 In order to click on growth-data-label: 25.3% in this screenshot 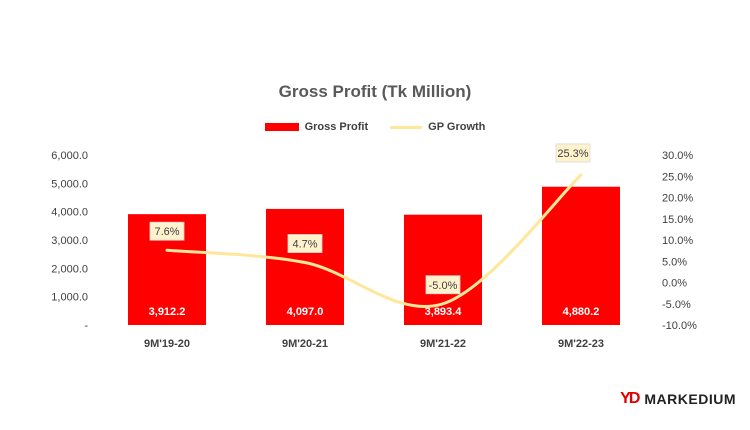, I will do `click(572, 154)`.